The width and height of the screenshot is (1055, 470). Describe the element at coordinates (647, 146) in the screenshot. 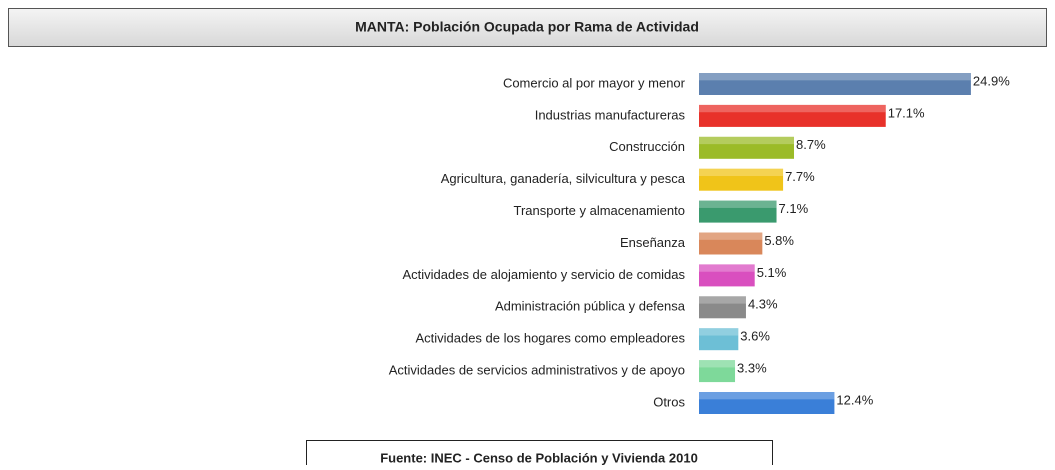

I see `category-label: Construcción` at that location.